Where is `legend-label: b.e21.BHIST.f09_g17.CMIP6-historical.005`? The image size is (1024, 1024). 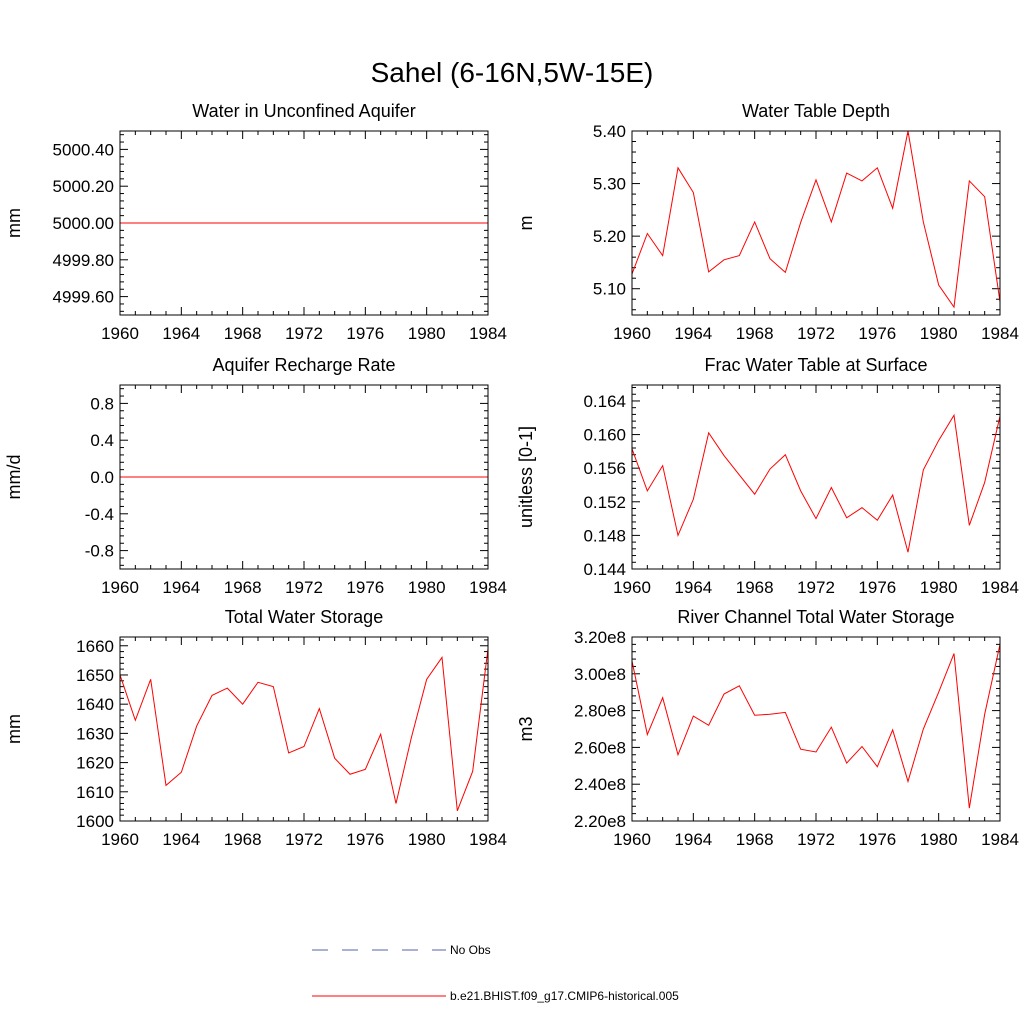
legend-label: b.e21.BHIST.f09_g17.CMIP6-historical.005 is located at coordinates (564, 996).